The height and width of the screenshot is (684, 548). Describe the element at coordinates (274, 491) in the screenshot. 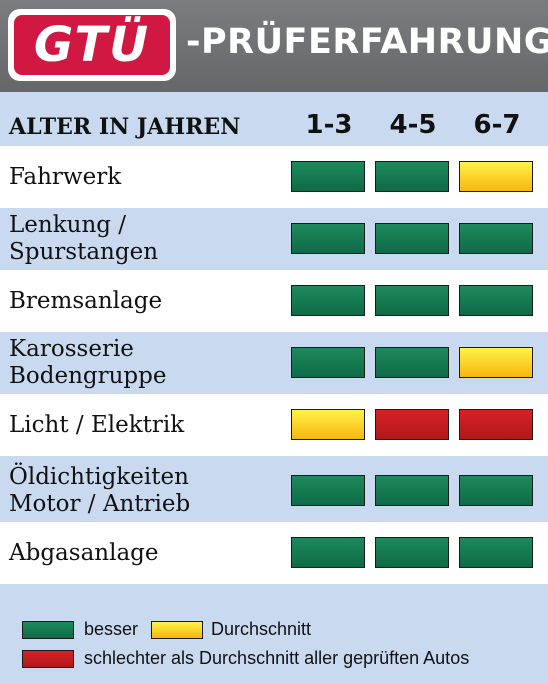

I see `table-row: Öldichtigkeiten Motor / Antrieb` at that location.